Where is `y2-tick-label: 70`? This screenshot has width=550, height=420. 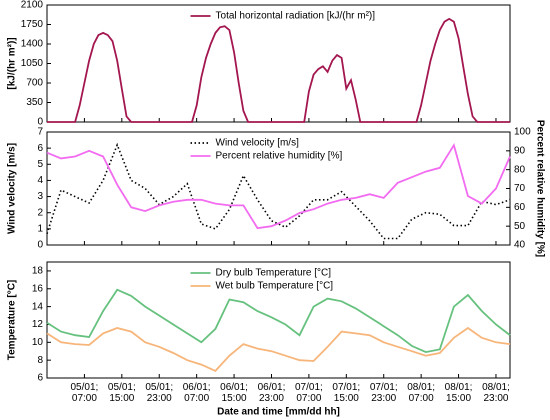
y2-tick-label: 70 is located at coordinates (520, 188).